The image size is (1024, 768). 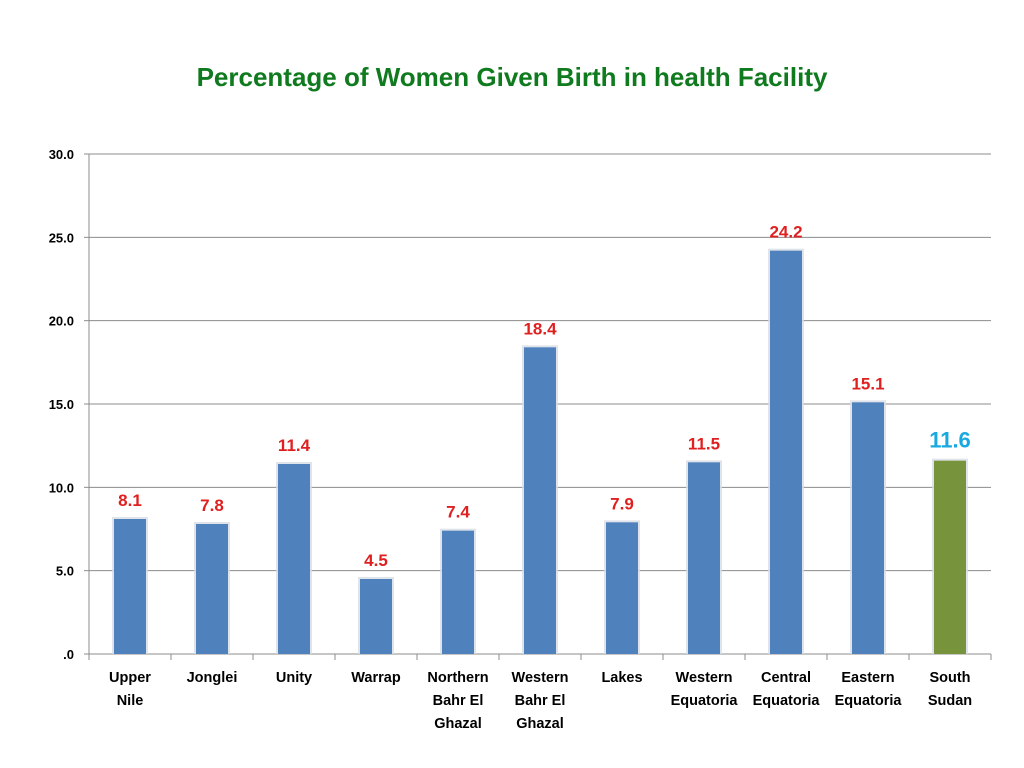 I want to click on data-label: 15.1, so click(x=867, y=383).